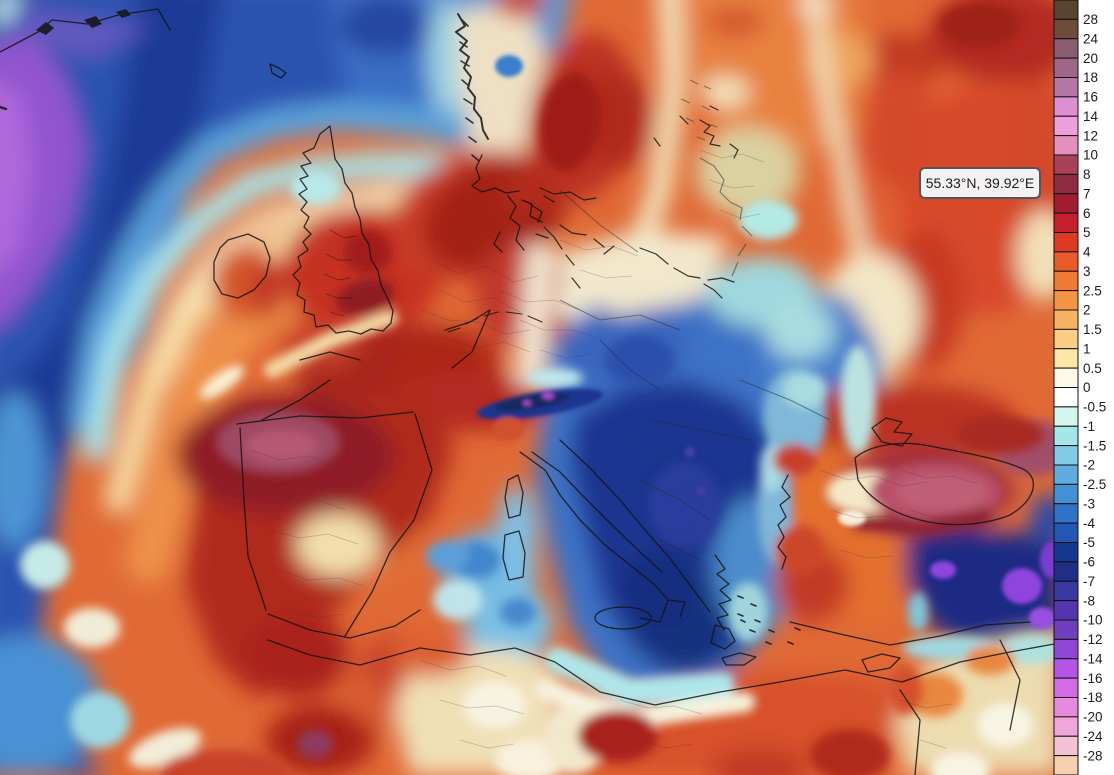 The width and height of the screenshot is (1114, 775). I want to click on svg-text: 3, so click(1087, 271).